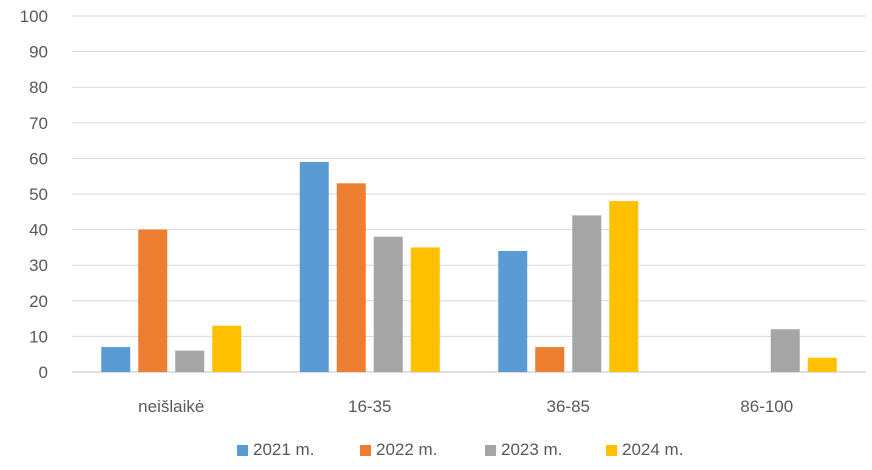 The image size is (872, 470). What do you see at coordinates (190, 361) in the screenshot?
I see `bar-2023-m-nei-laik-` at bounding box center [190, 361].